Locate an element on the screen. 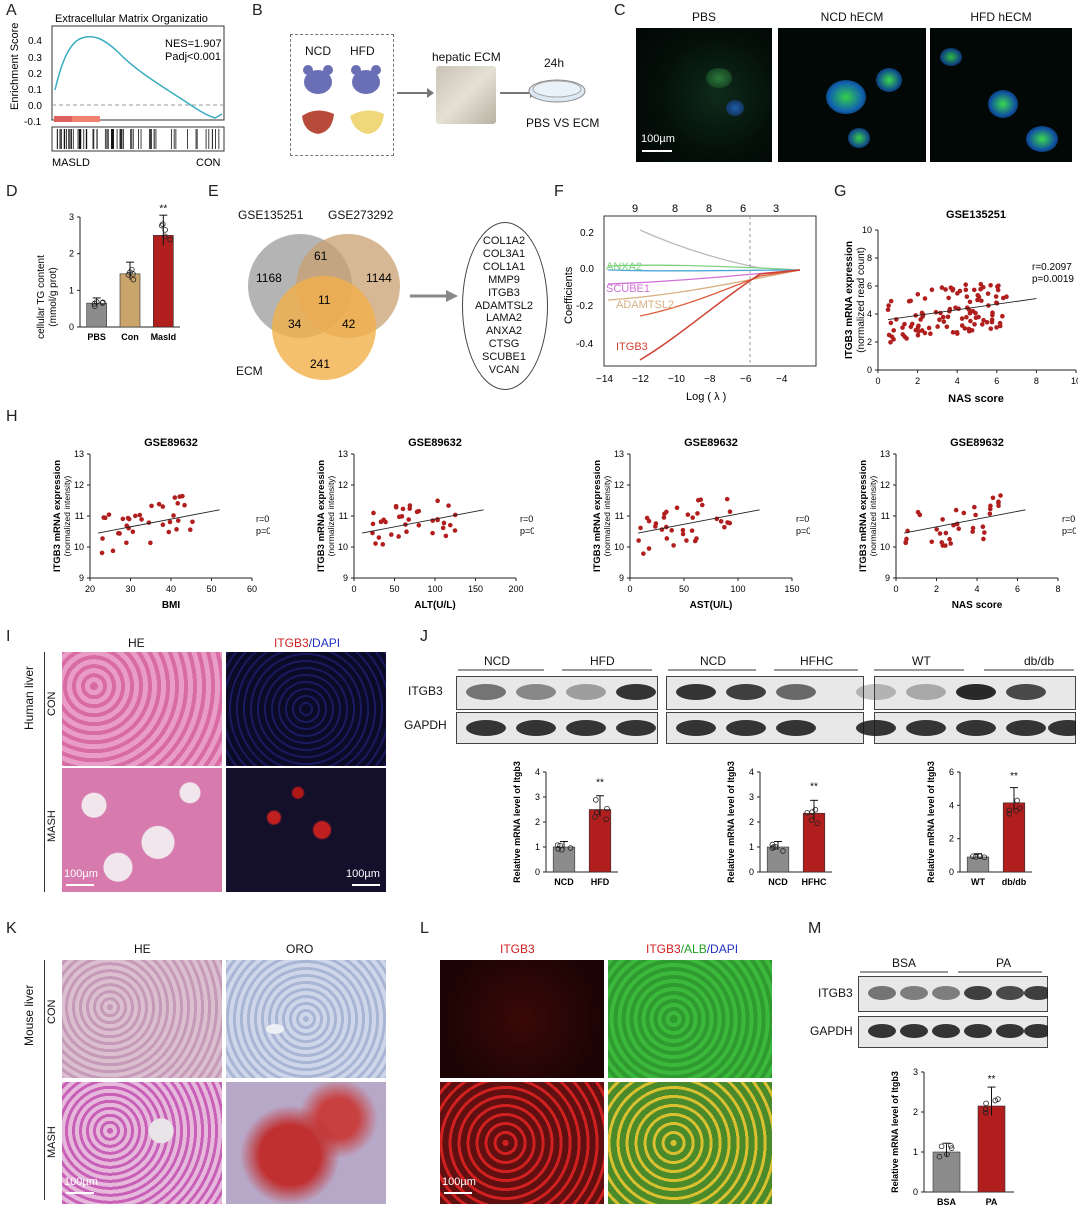 This screenshot has height=1208, width=1080. pbs-vs-ecm-label: PBS VS ECM is located at coordinates (563, 123).